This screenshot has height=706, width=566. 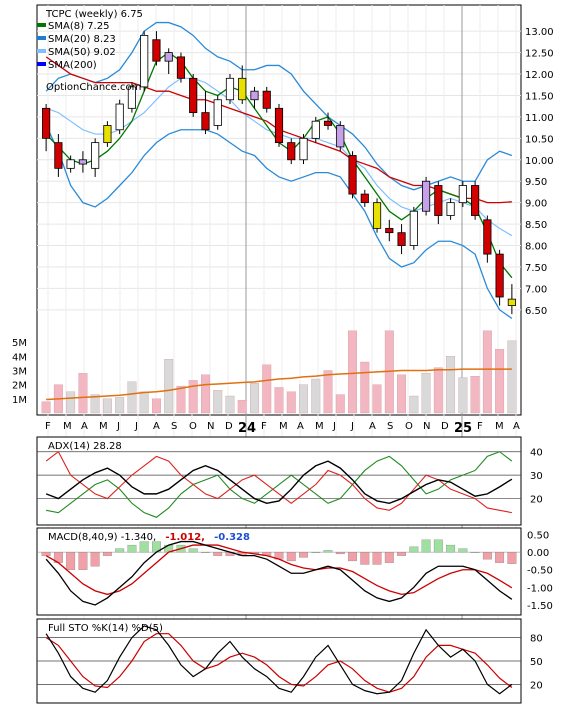 I want to click on price-tick-label: 13.00, so click(x=539, y=32).